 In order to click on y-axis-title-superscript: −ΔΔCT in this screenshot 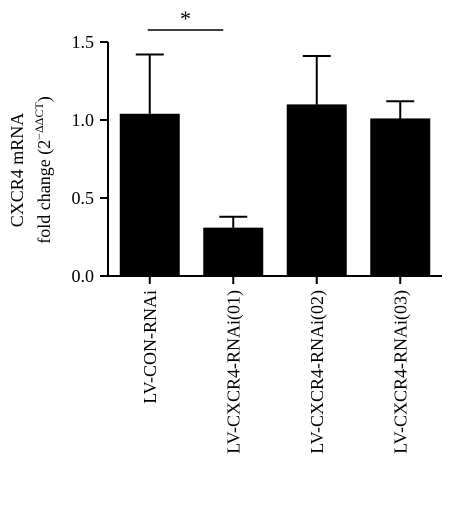, I will do `click(39, 121)`.